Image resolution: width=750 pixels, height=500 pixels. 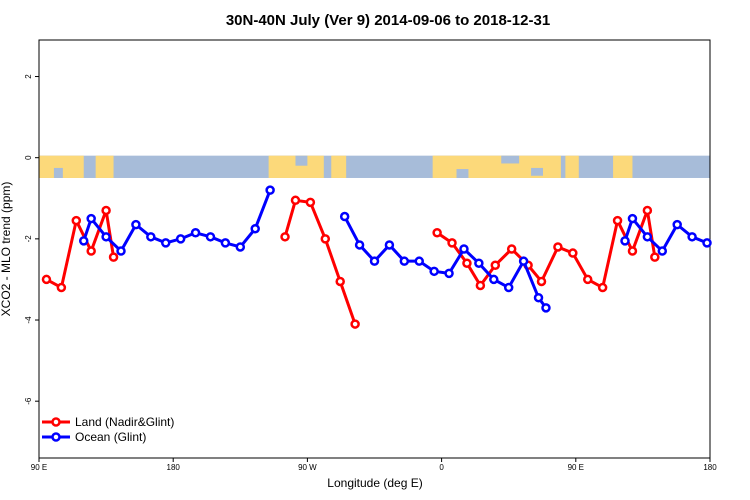 I want to click on y-tick-label: 2, so click(x=28, y=76).